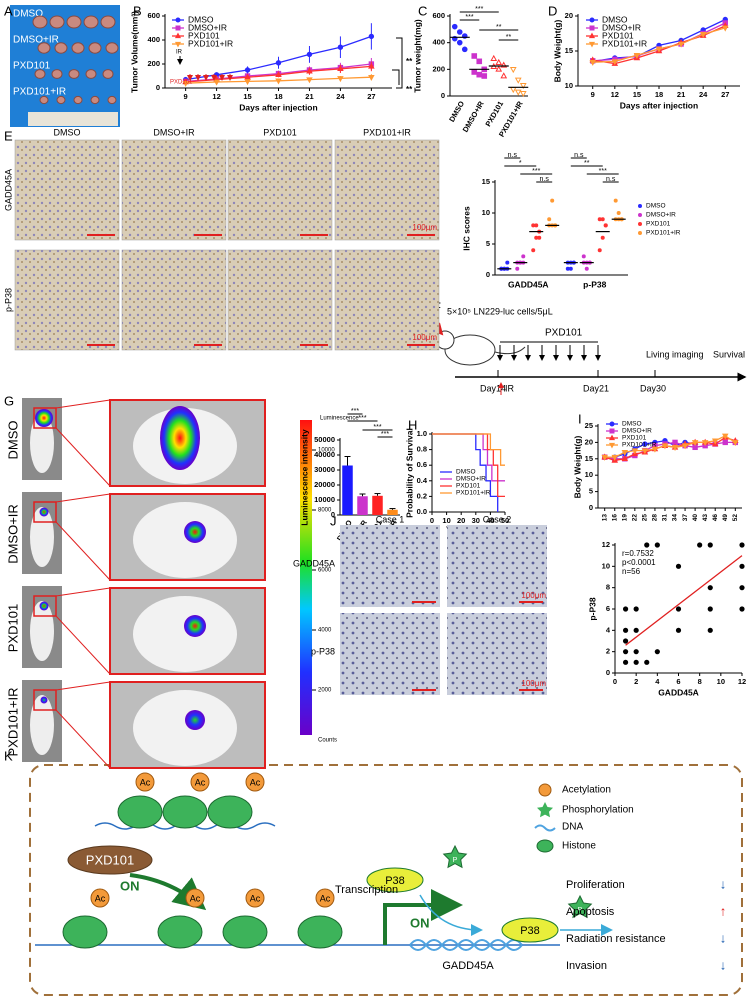  I want to click on colorbar-label: 4000, so click(325, 631).